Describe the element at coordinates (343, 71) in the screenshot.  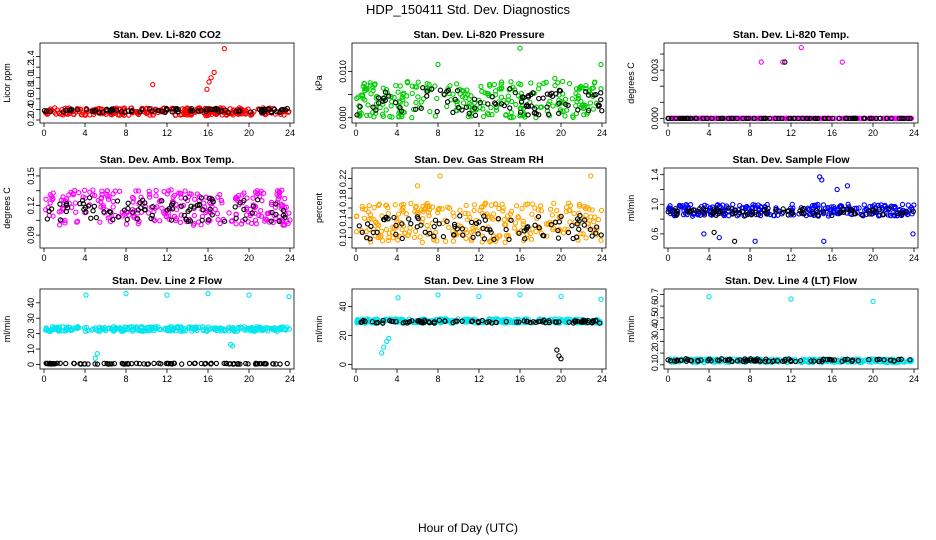
I see `y-tick-label: 0.010` at that location.